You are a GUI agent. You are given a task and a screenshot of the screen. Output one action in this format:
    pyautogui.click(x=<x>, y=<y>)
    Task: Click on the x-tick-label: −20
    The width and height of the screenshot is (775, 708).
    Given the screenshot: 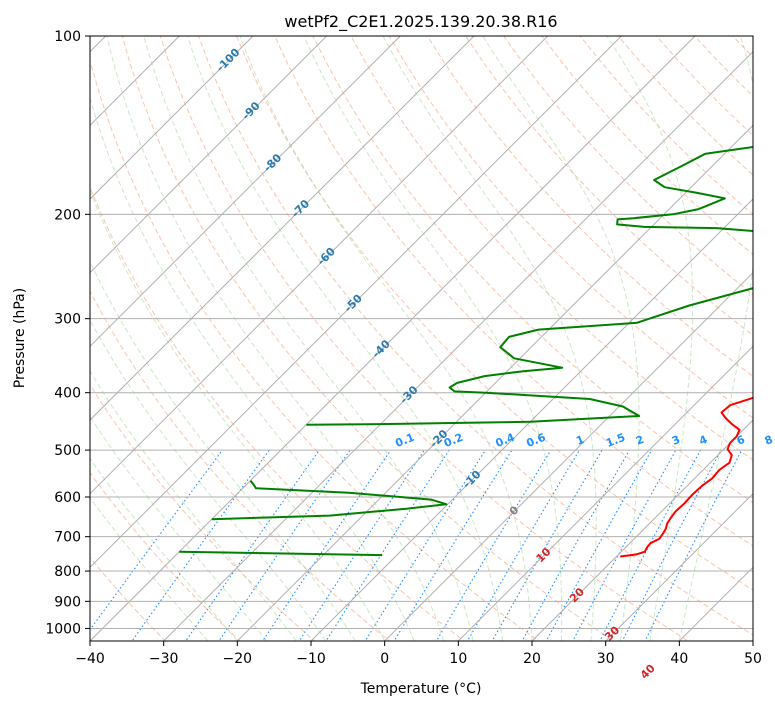 What is the action you would take?
    pyautogui.click(x=238, y=659)
    